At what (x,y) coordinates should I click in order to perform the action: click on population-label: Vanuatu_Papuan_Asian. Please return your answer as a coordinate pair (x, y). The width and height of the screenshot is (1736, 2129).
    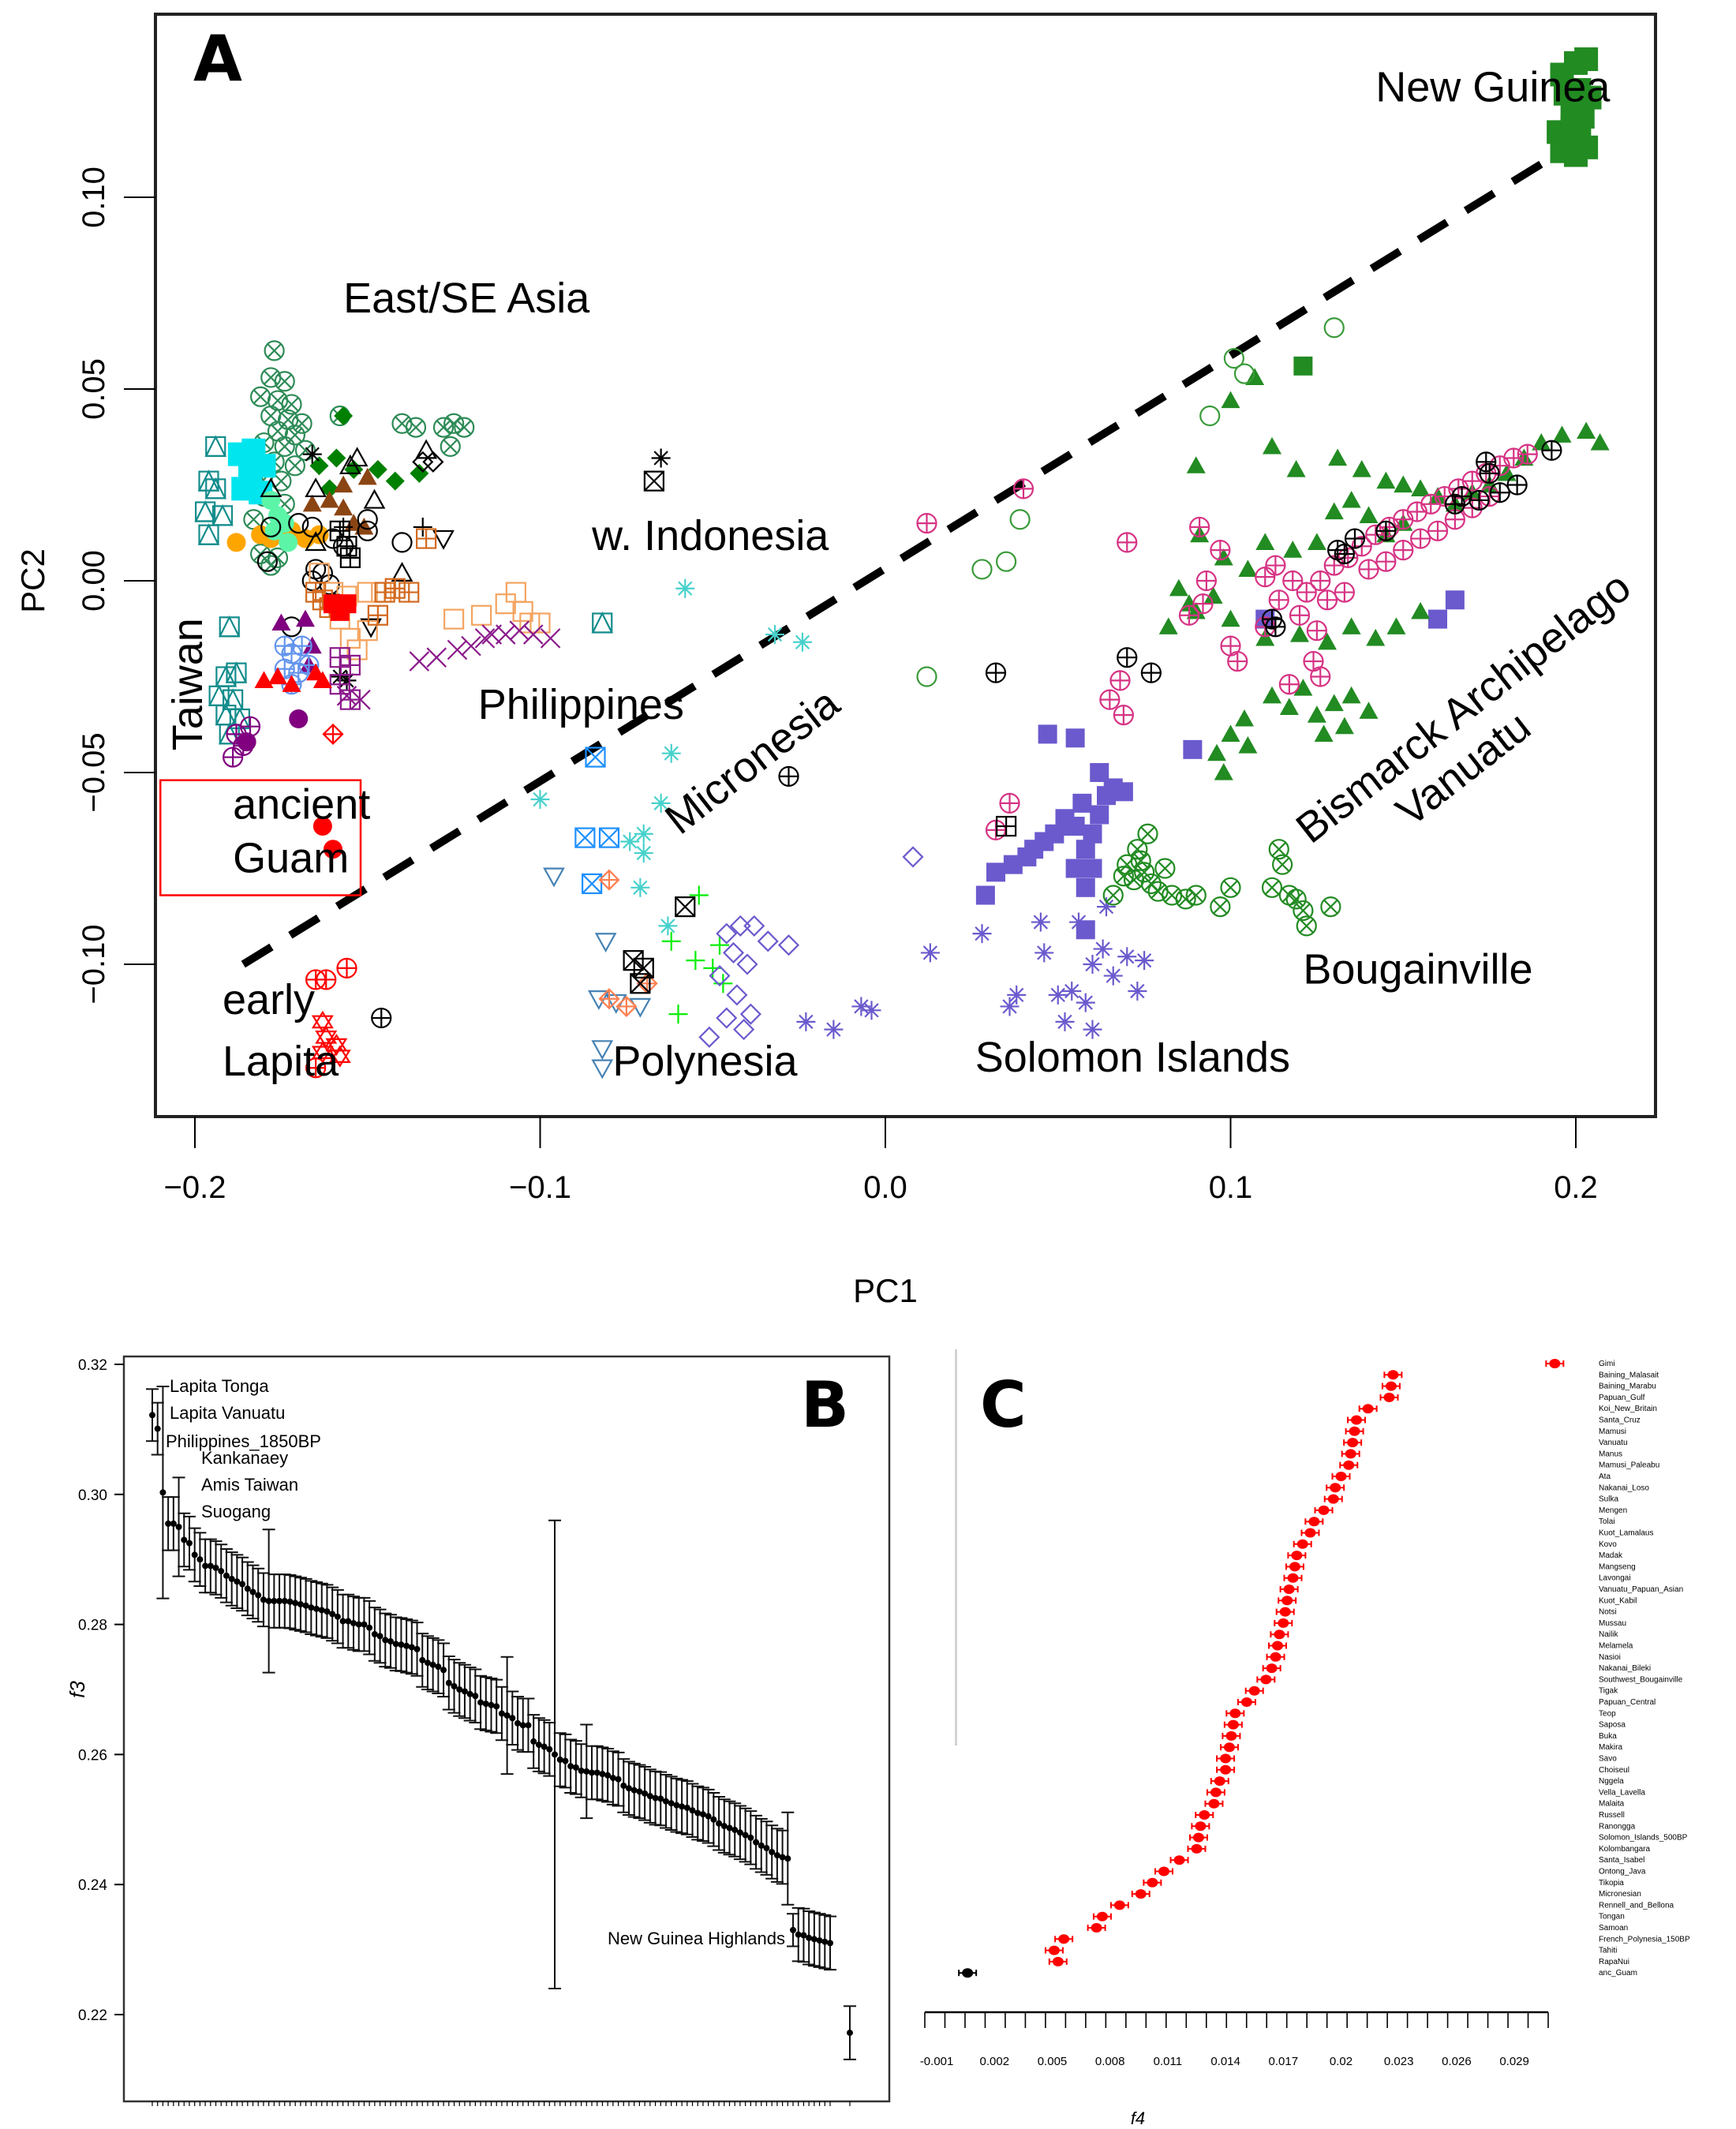
    Looking at the image, I should click on (1641, 1589).